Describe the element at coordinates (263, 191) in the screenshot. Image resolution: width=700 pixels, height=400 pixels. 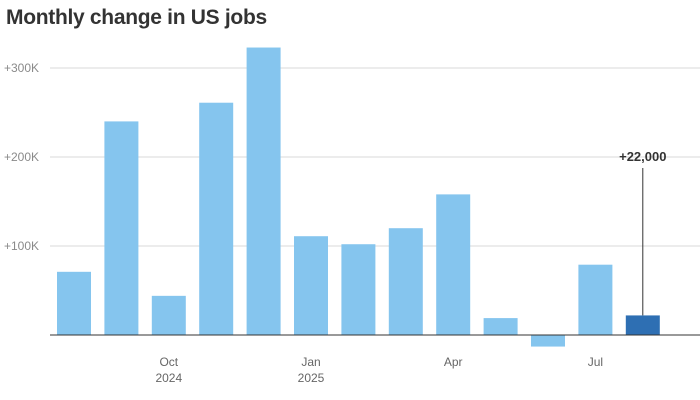
I see `bar-dec-2024` at that location.